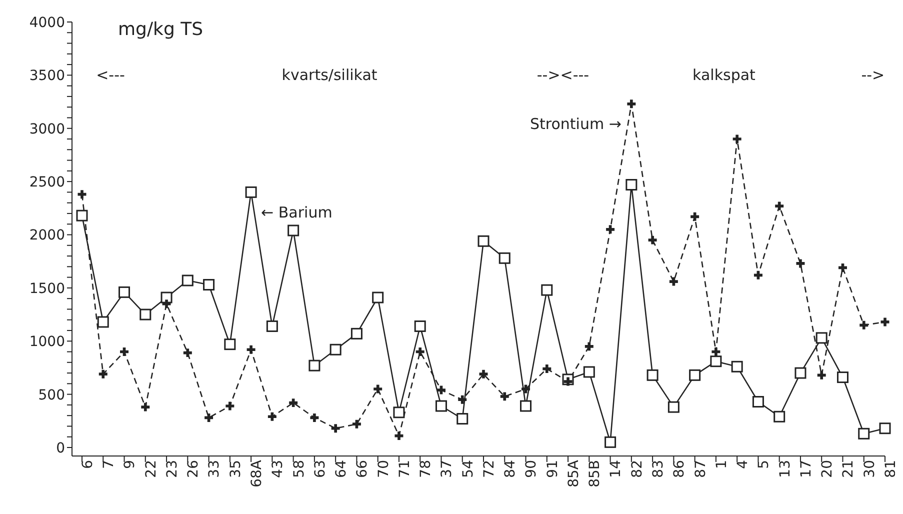 The image size is (903, 514). I want to click on x-tick-label: 35, so click(236, 469).